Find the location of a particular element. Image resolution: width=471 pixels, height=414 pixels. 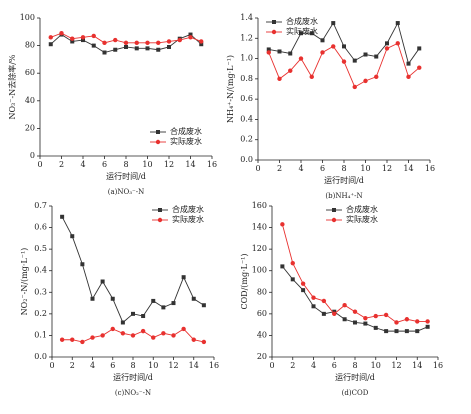

y-tick-label: 0.8 is located at coordinates (246, 78).